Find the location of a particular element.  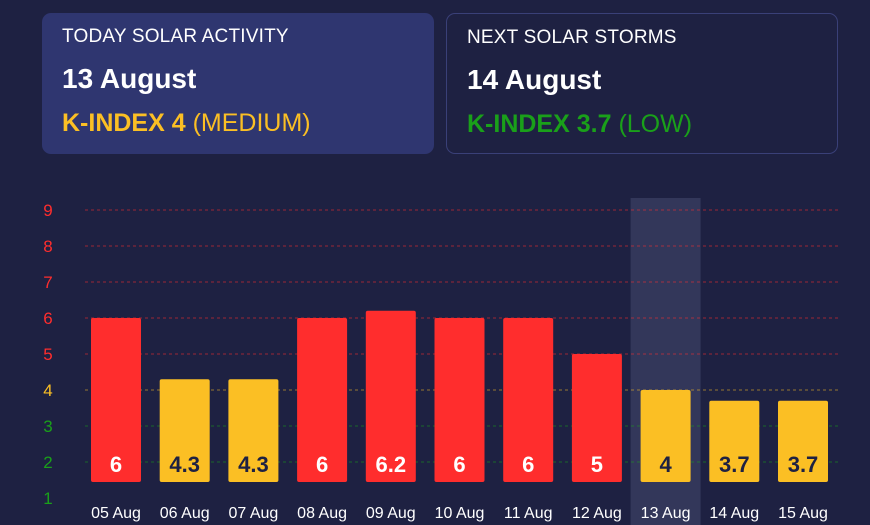

next-card-date: 14 August is located at coordinates (534, 79).